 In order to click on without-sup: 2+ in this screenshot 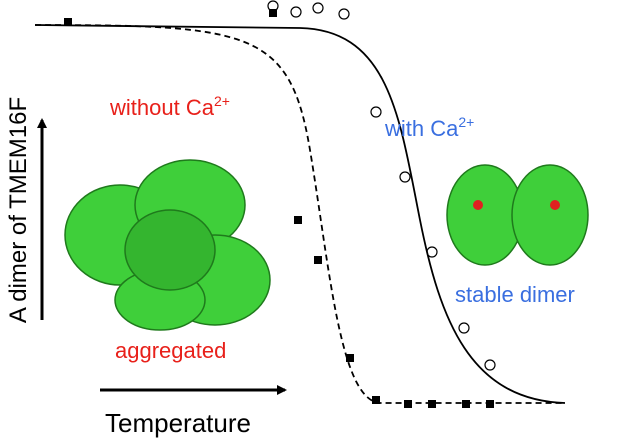, I will do `click(222, 101)`.